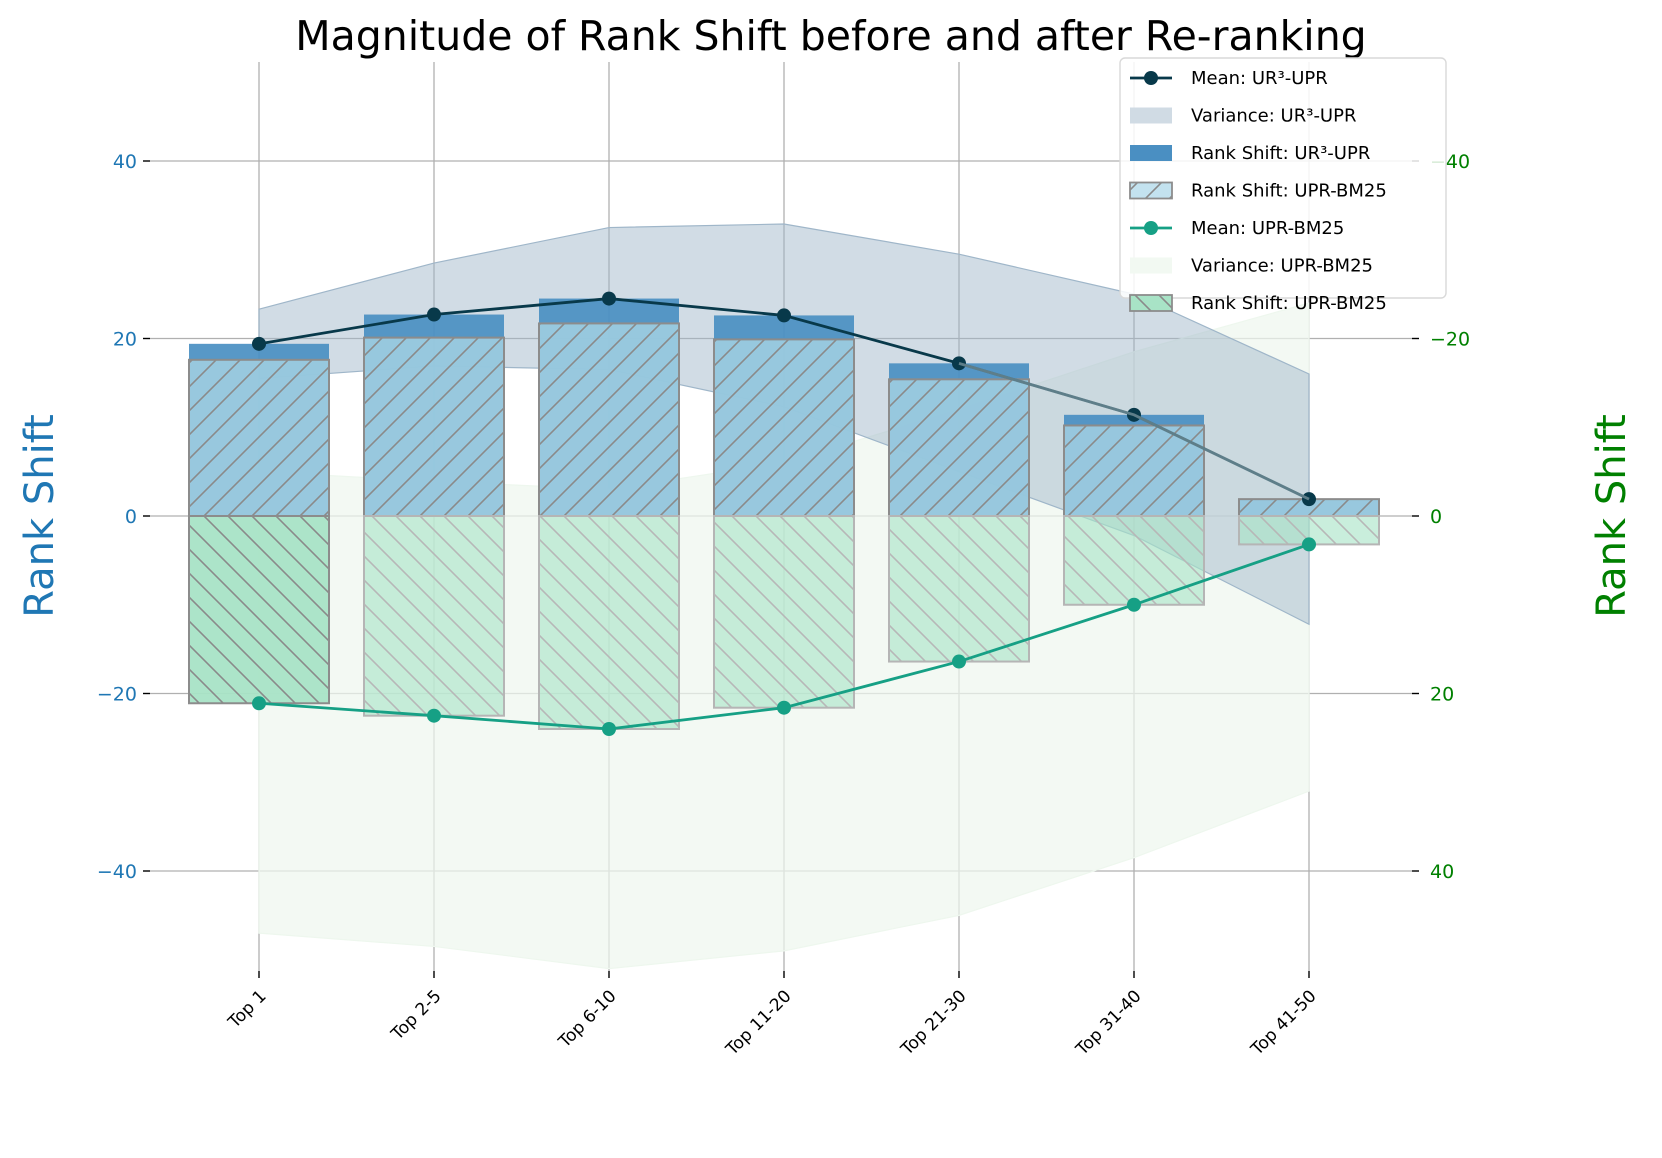  Describe the element at coordinates (934, 1023) in the screenshot. I see `tick-label-x: Top 21-30` at that location.